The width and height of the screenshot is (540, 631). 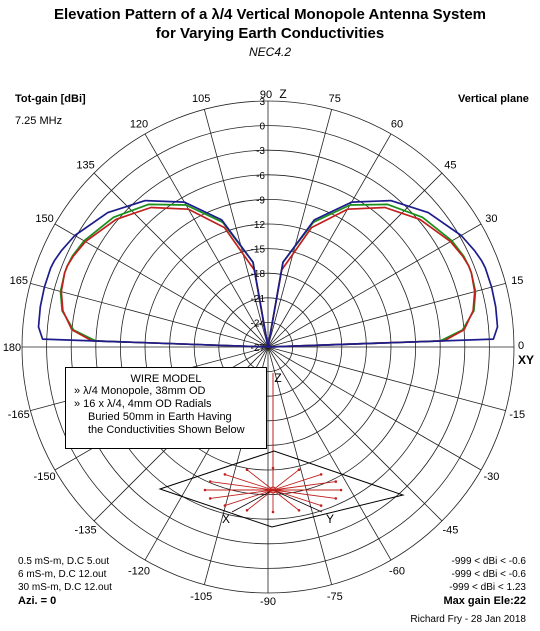 What do you see at coordinates (260, 151) in the screenshot?
I see `radial-tick-label: -3` at bounding box center [260, 151].